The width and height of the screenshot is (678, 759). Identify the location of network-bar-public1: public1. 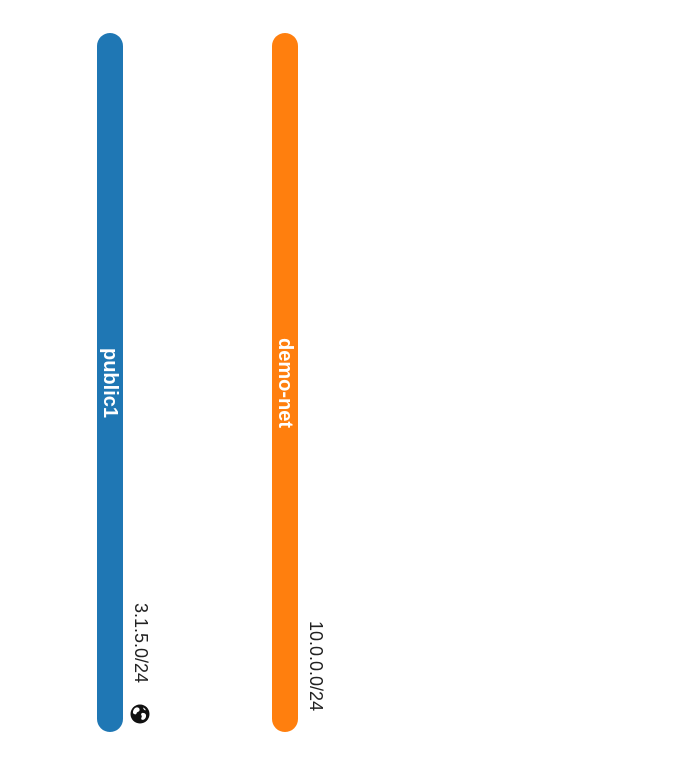
(110, 382).